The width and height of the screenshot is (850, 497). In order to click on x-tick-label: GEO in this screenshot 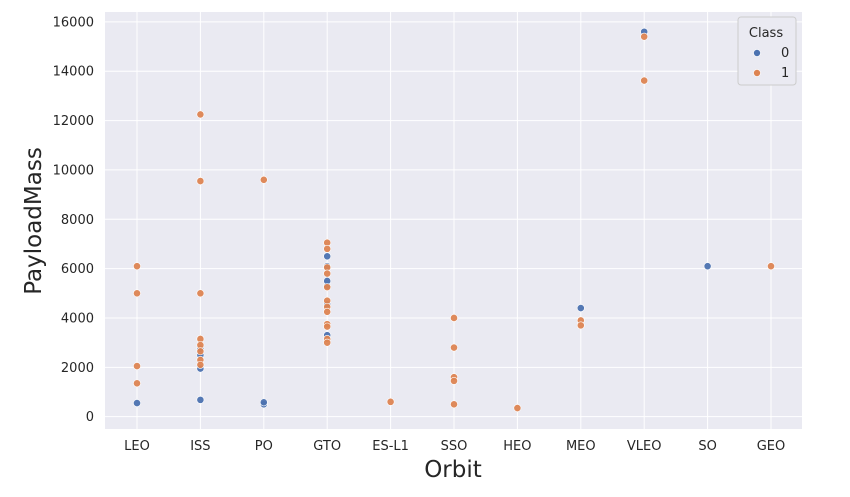, I will do `click(771, 446)`.